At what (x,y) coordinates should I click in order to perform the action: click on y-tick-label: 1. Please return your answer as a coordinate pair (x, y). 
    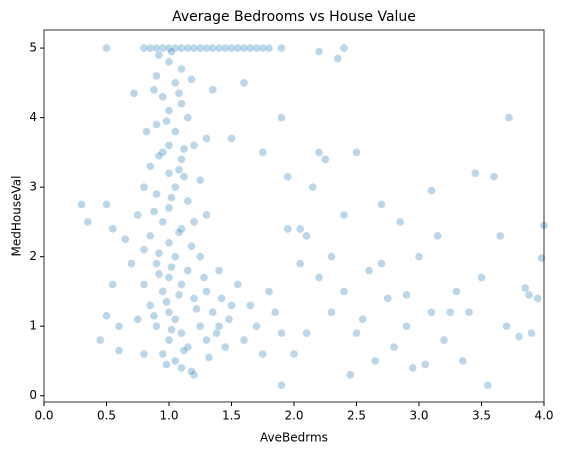
    Looking at the image, I should click on (33, 326).